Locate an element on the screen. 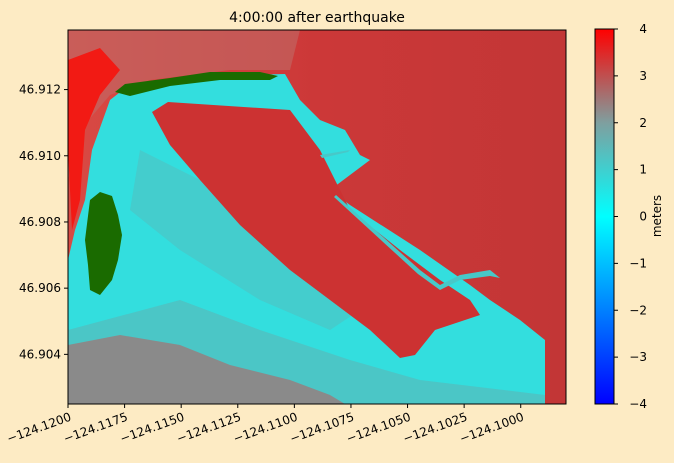 The image size is (674, 463). water-shallow-region is located at coordinates (184, 105).